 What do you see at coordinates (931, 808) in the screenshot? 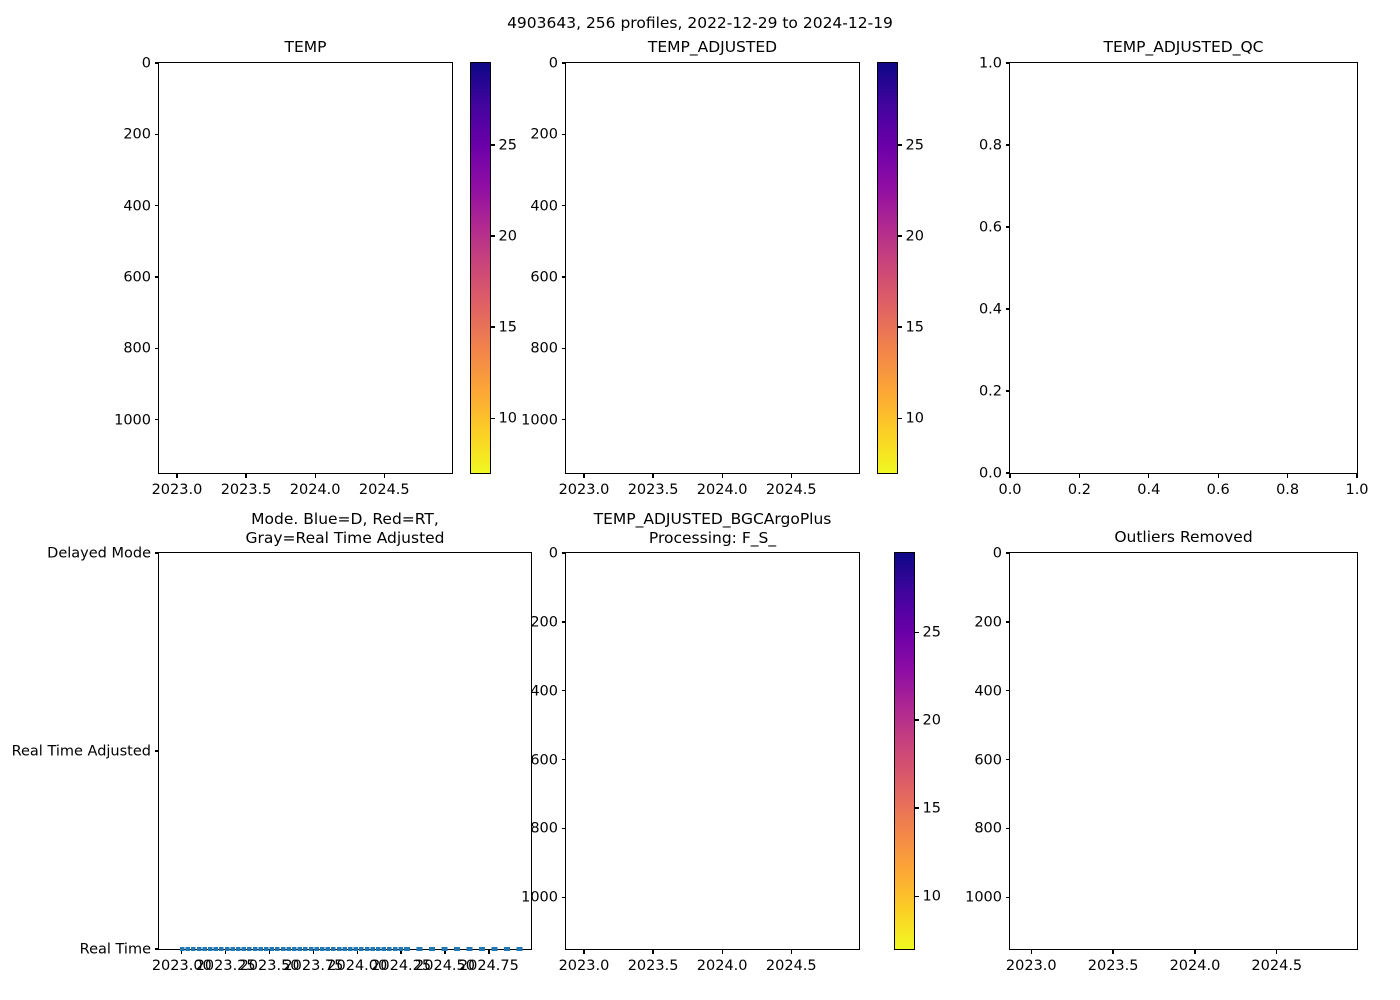
I see `colorbar-tick-label: 15` at bounding box center [931, 808].